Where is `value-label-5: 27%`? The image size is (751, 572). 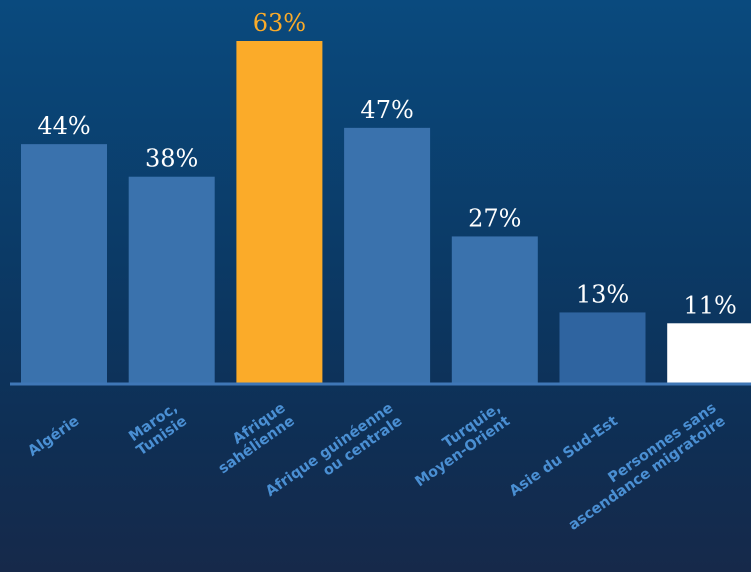 value-label-5: 27% is located at coordinates (494, 218).